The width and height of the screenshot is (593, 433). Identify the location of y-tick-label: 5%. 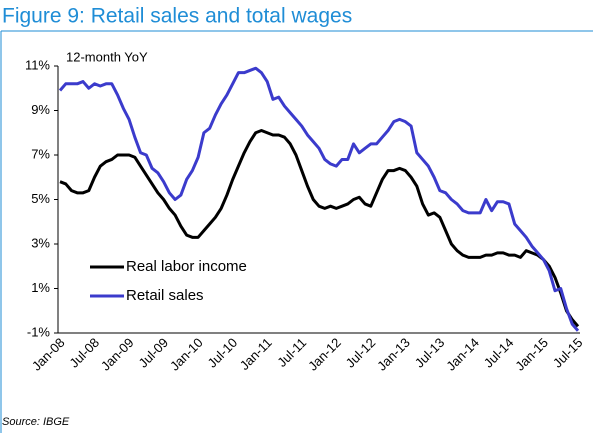
(40, 198).